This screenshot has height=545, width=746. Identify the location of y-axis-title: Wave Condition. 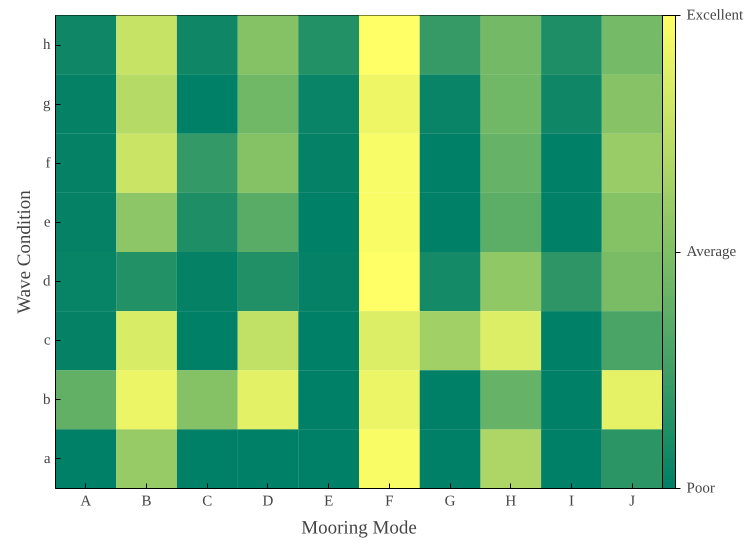
(24, 252).